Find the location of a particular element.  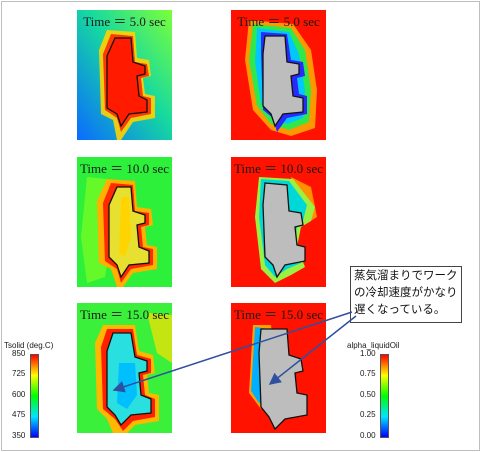

tsolid-panel-10s: Time ＝ 10.0 sec is located at coordinates (124, 222).